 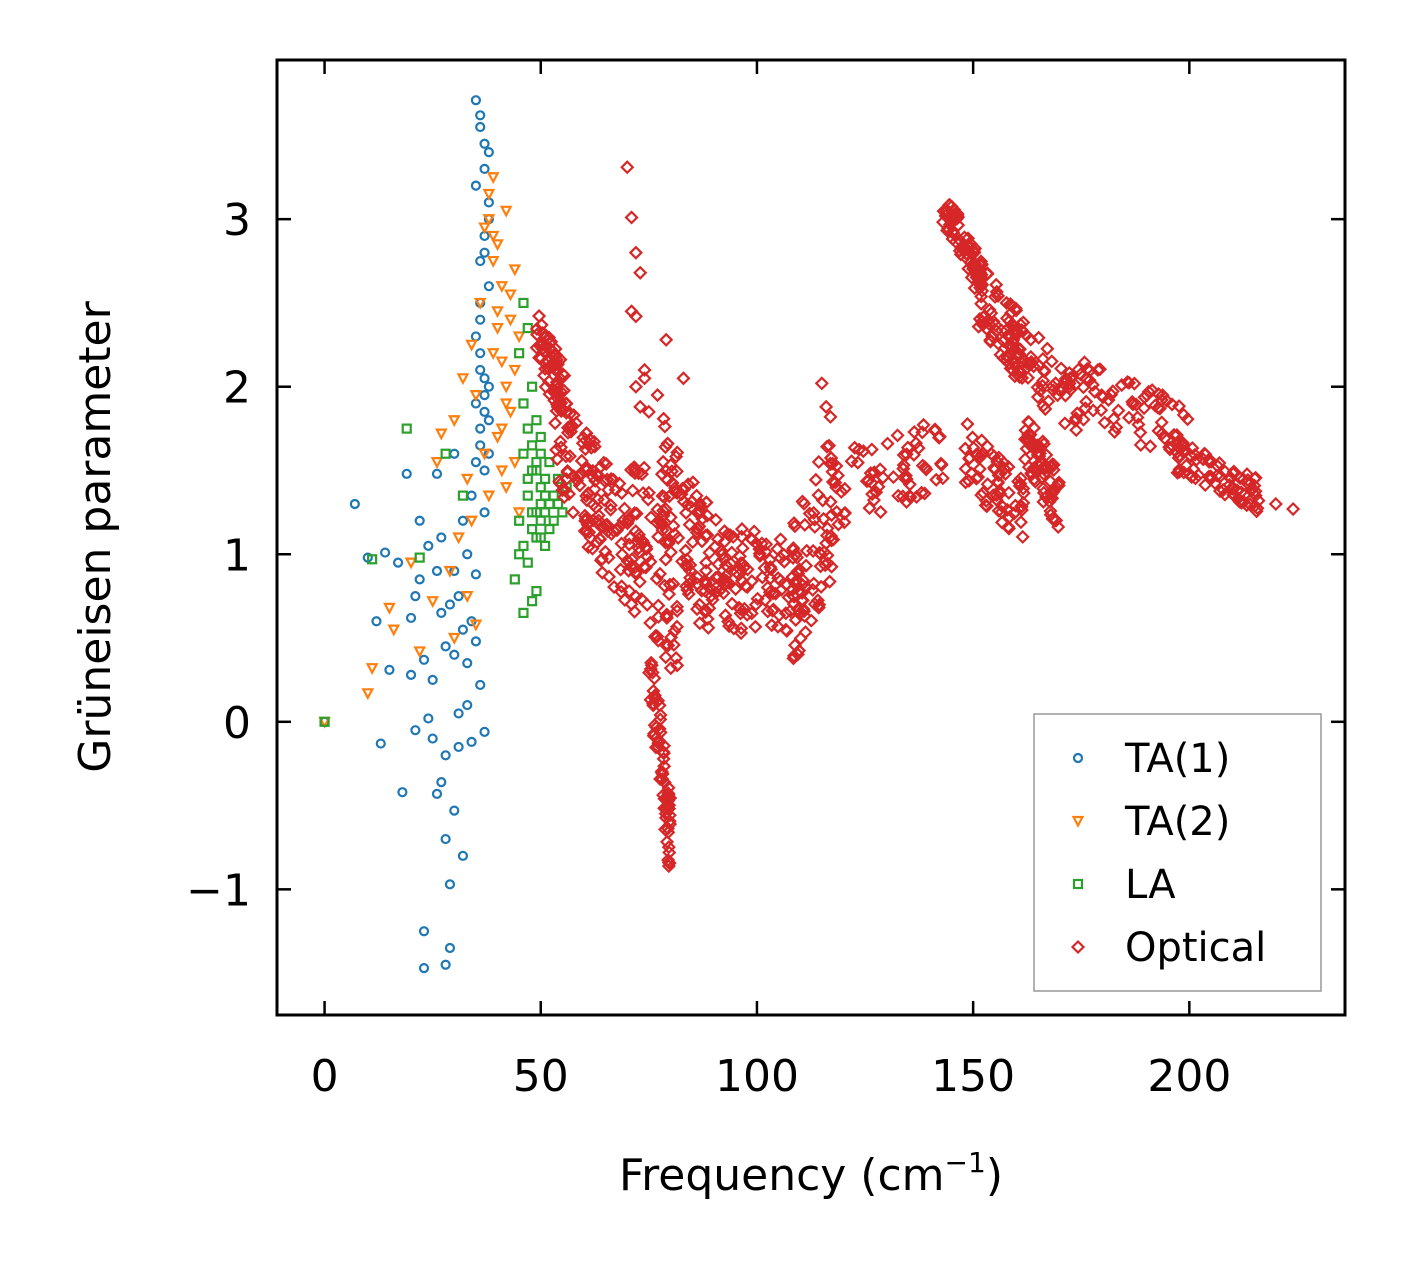 What do you see at coordinates (1078, 758) in the screenshot?
I see `legend-marker-TA(1)` at bounding box center [1078, 758].